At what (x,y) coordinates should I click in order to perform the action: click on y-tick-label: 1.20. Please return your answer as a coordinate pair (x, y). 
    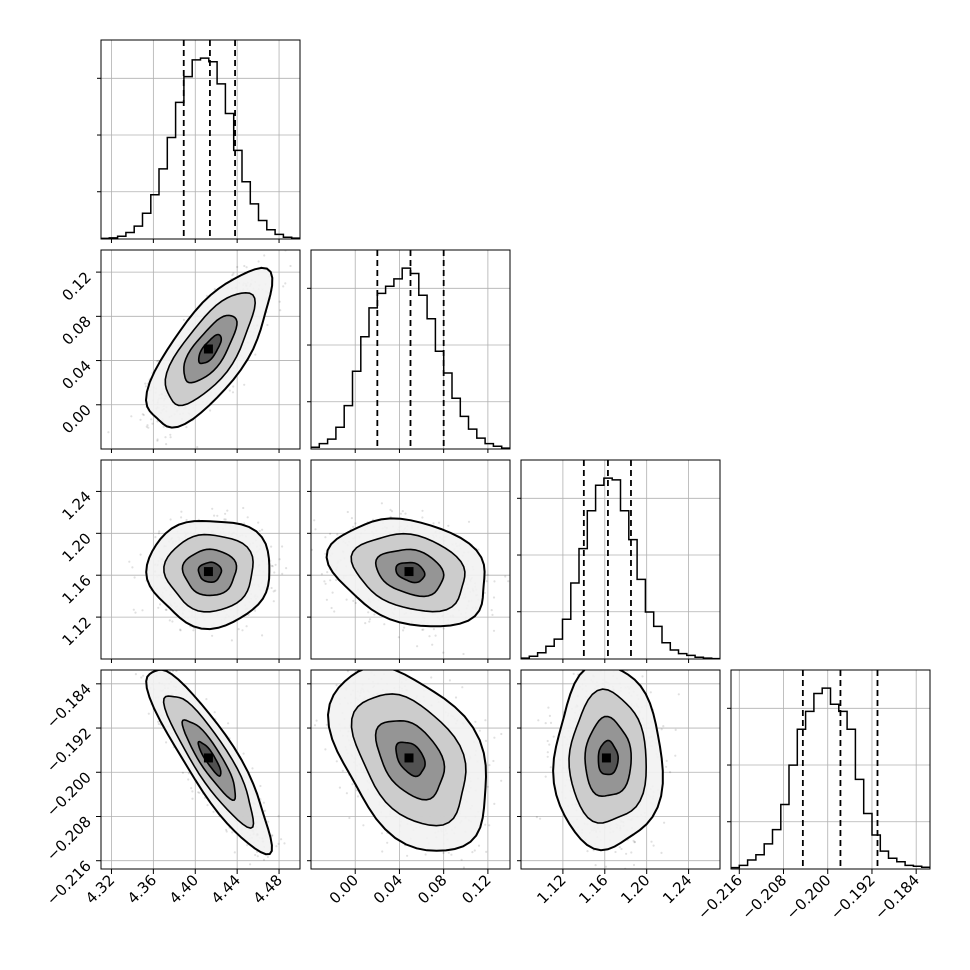
    Looking at the image, I should click on (76, 547).